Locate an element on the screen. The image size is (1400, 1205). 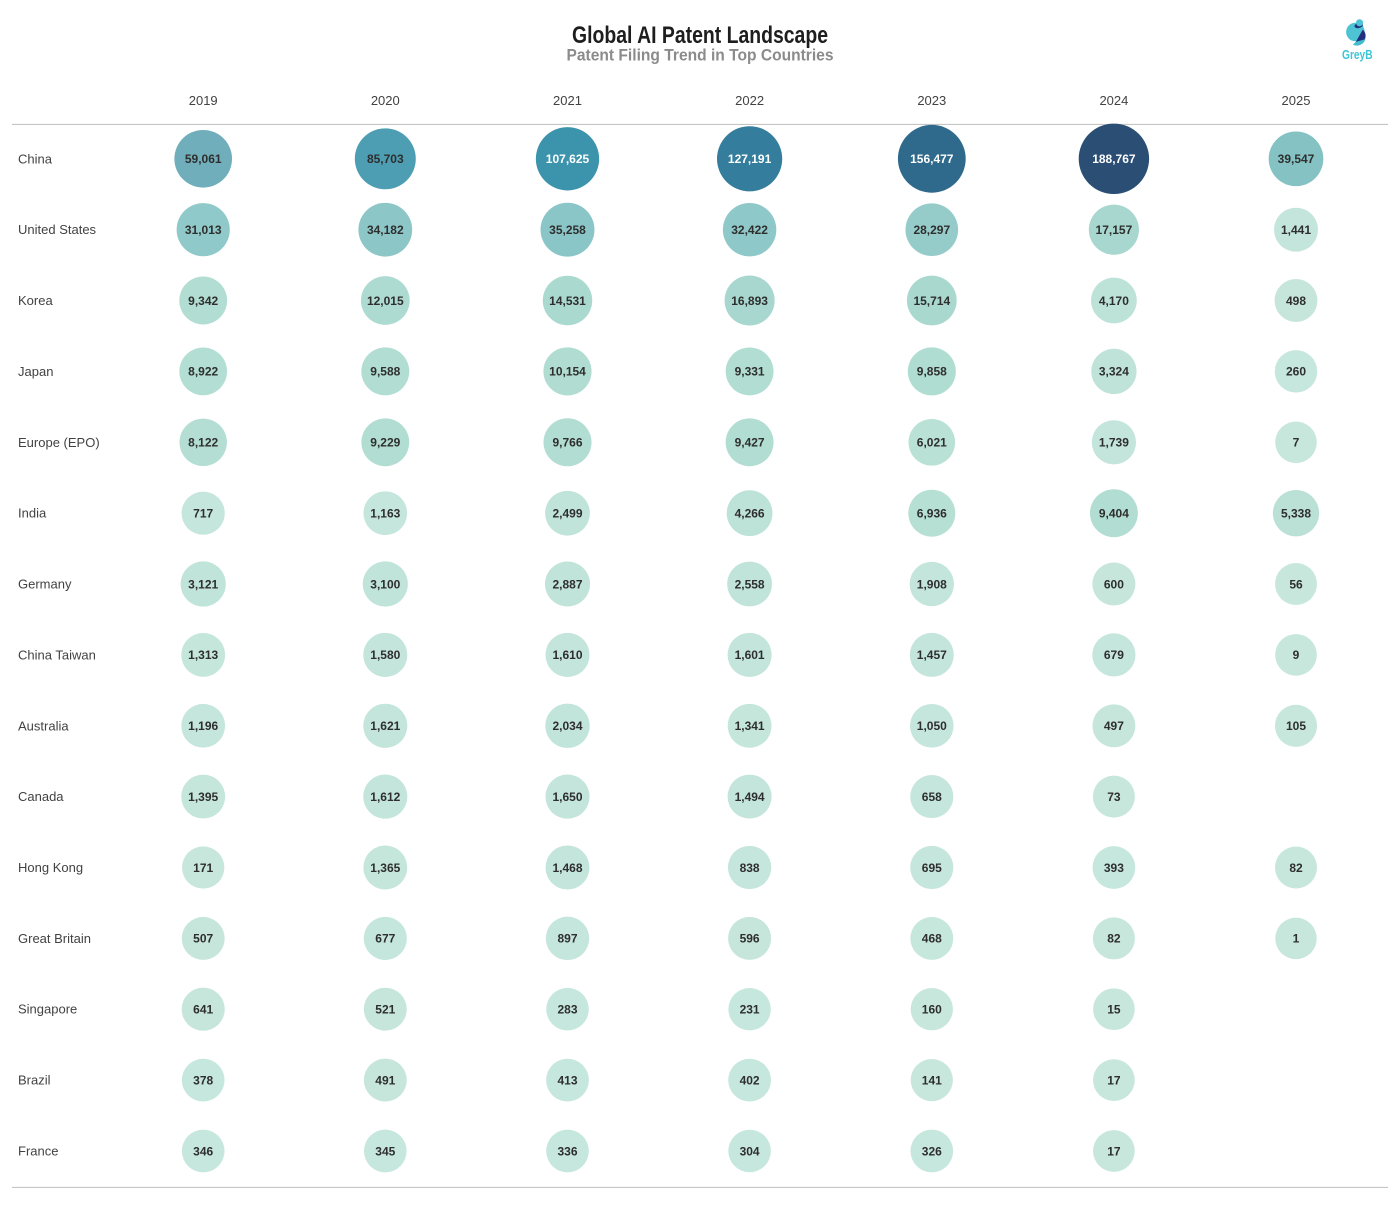
svg-text: China is located at coordinates (35, 158).